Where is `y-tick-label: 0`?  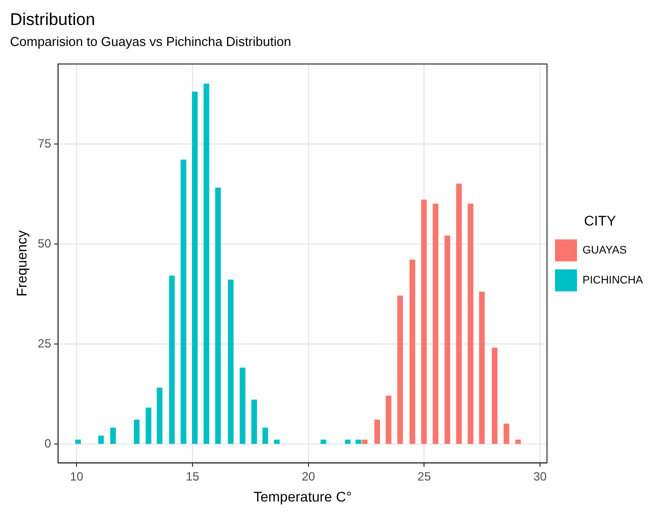
y-tick-label: 0 is located at coordinates (48, 443).